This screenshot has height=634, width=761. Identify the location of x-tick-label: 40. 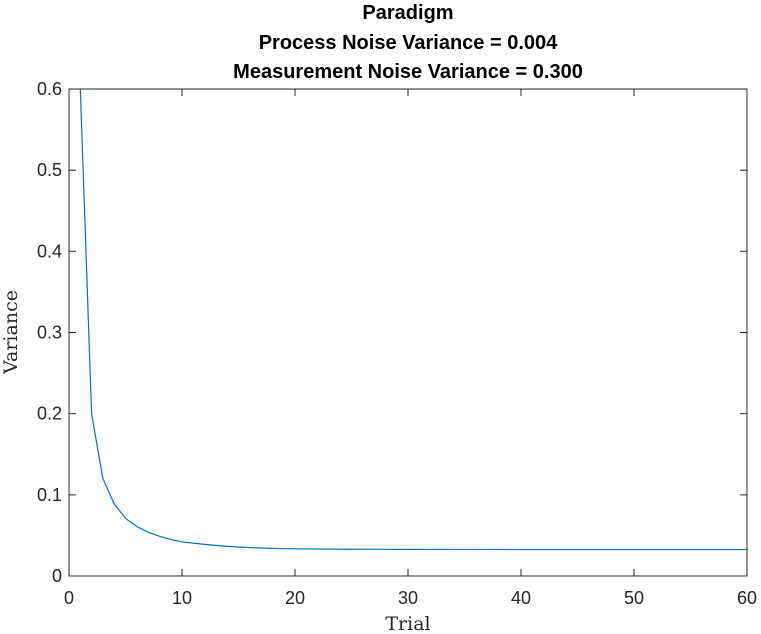
(521, 598).